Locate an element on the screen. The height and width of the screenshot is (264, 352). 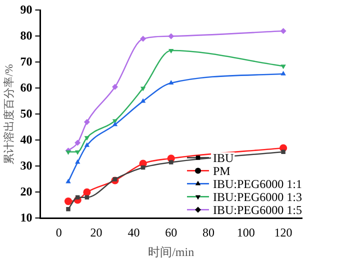
x-tick-label: 60 is located at coordinates (171, 233).